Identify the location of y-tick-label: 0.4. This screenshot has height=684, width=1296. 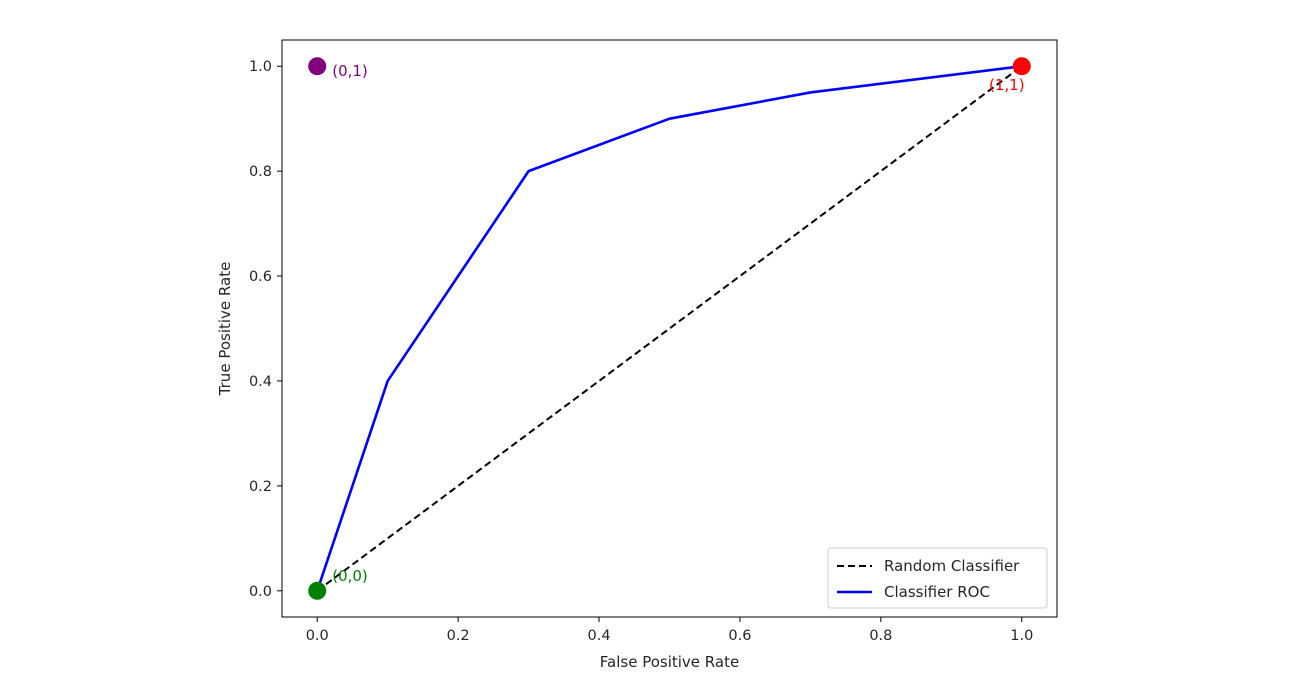
(260, 382).